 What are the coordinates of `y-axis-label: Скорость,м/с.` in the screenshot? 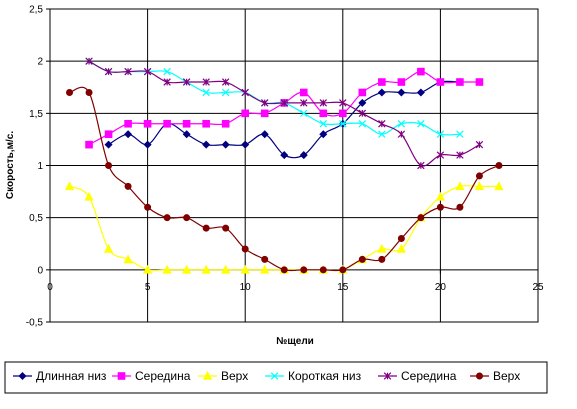 It's located at (10, 165).